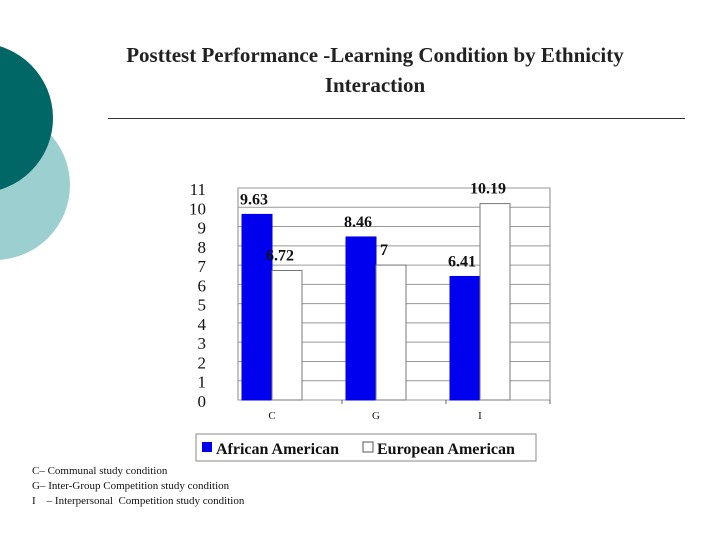 This screenshot has height=540, width=720. Describe the element at coordinates (197, 208) in the screenshot. I see `y-tick-label: 10` at that location.